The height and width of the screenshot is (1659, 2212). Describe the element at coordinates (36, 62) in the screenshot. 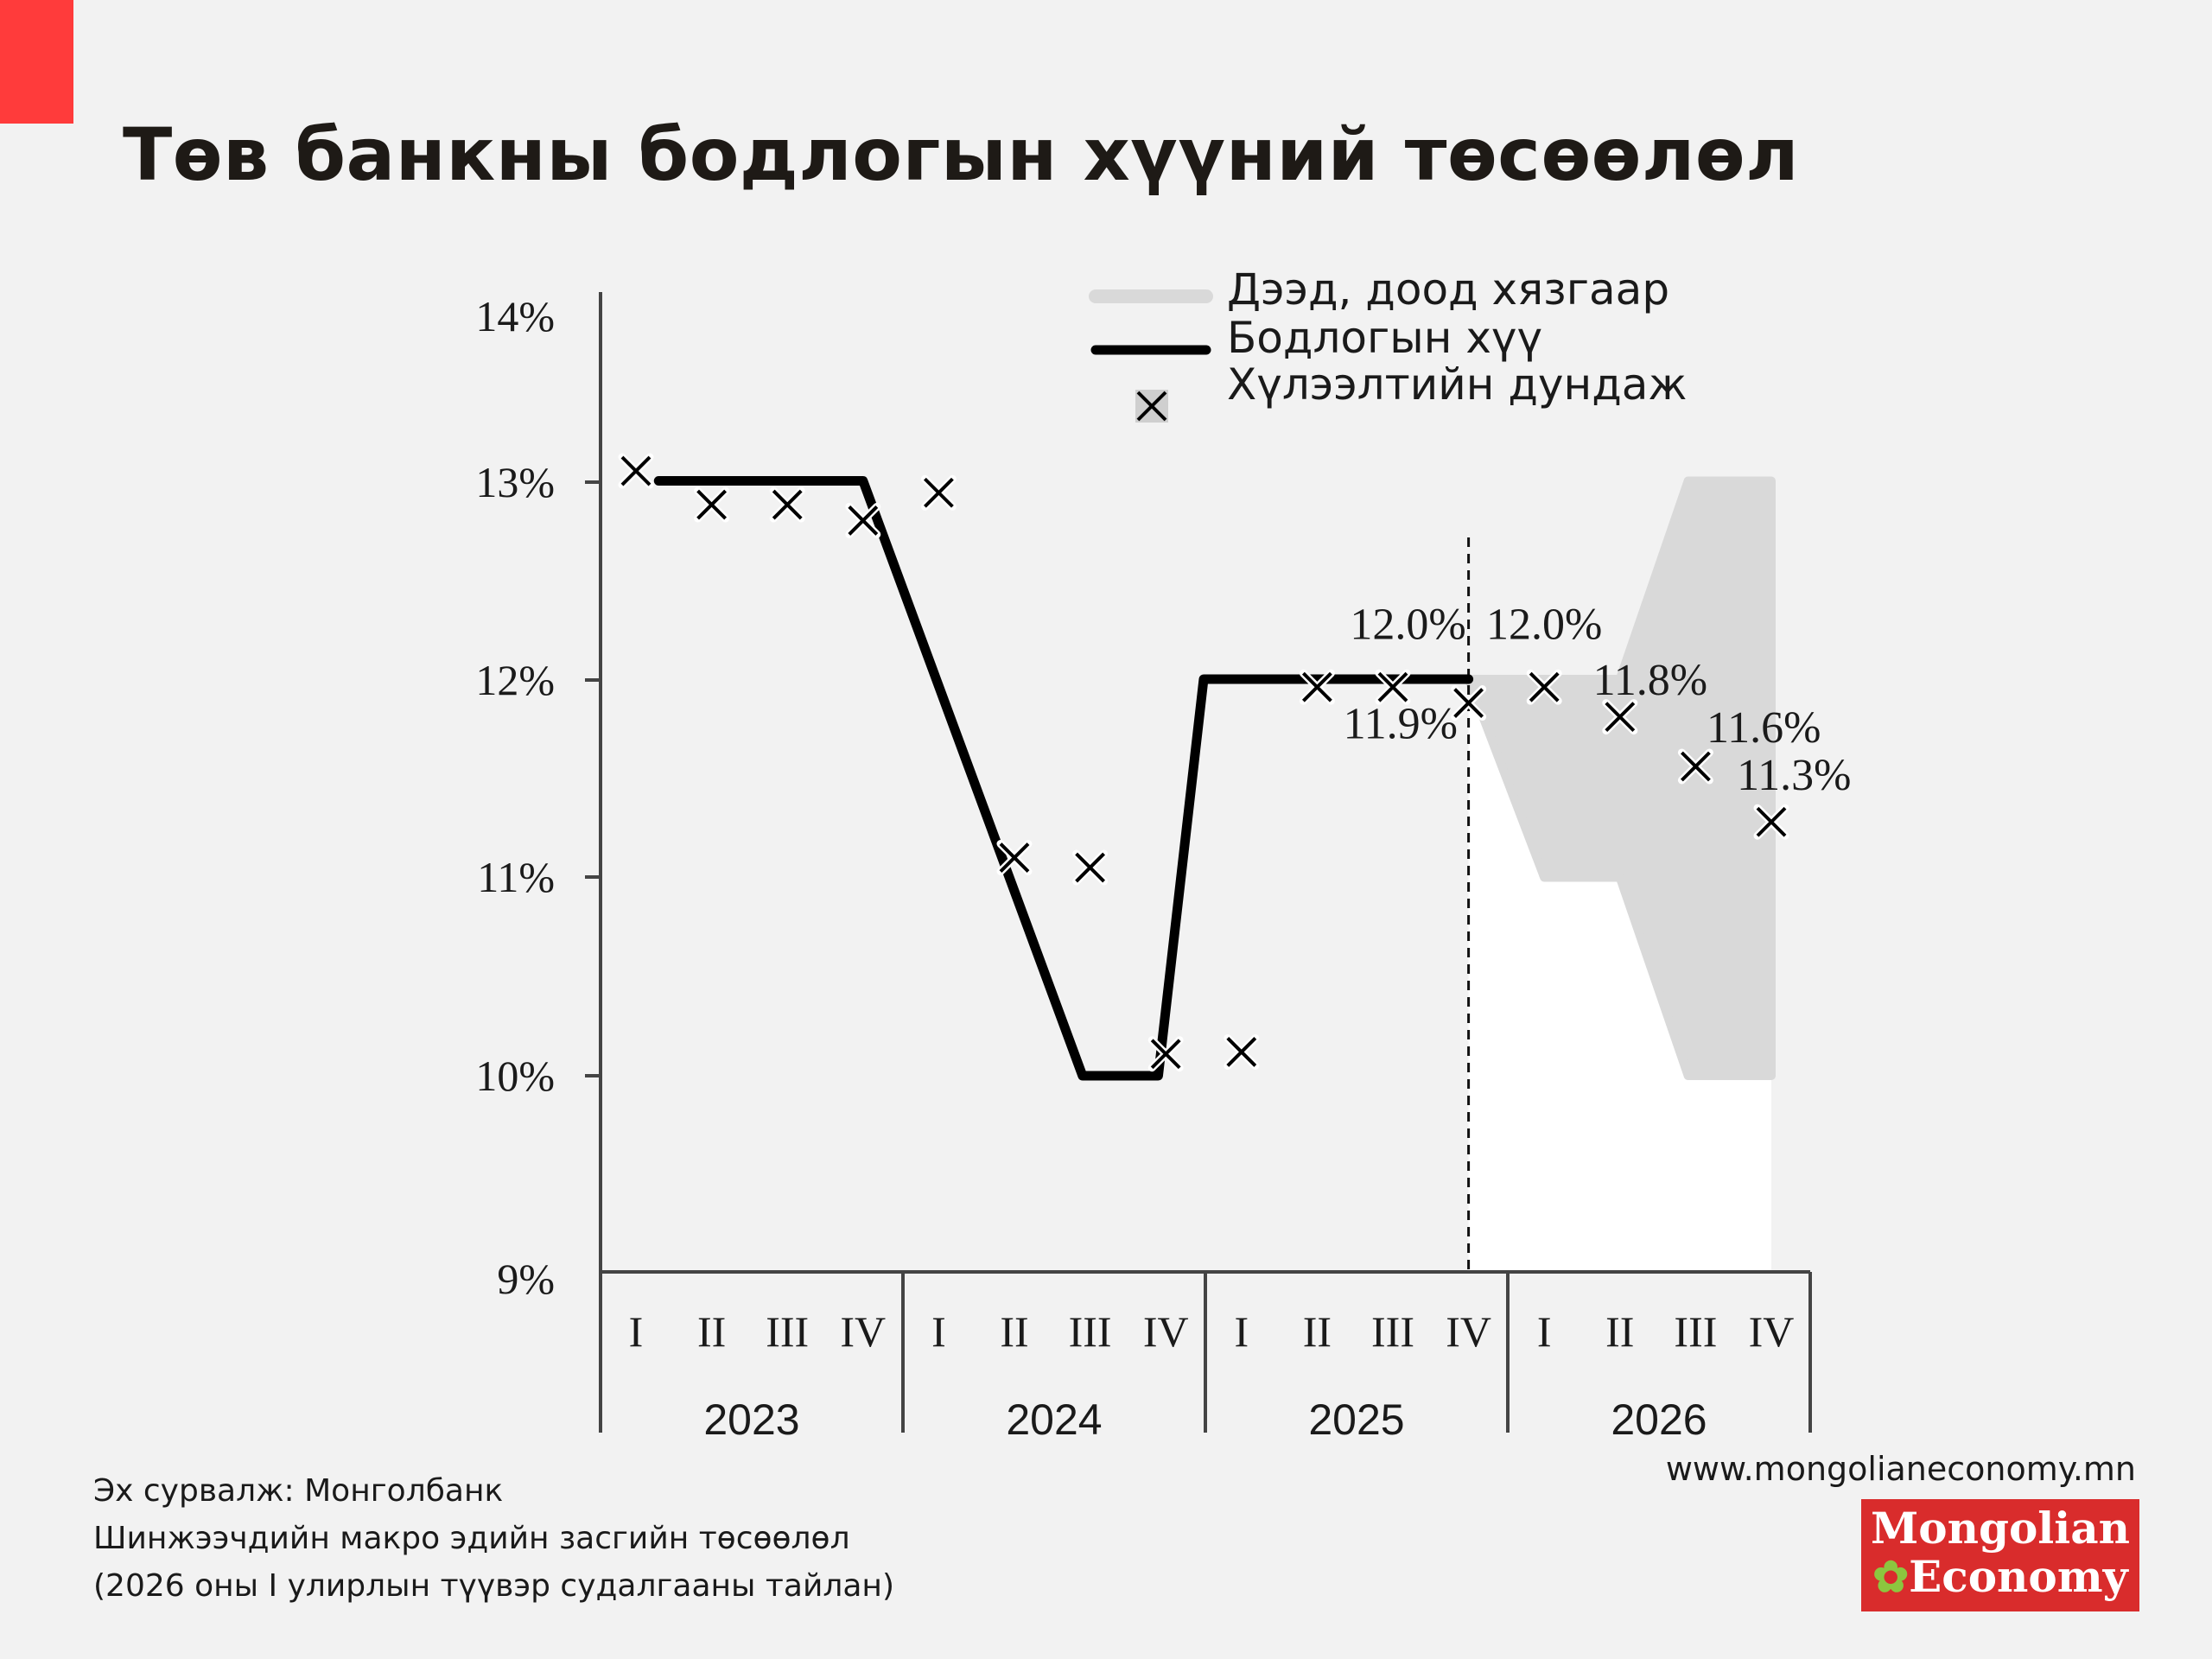

I see `corner-accent` at that location.